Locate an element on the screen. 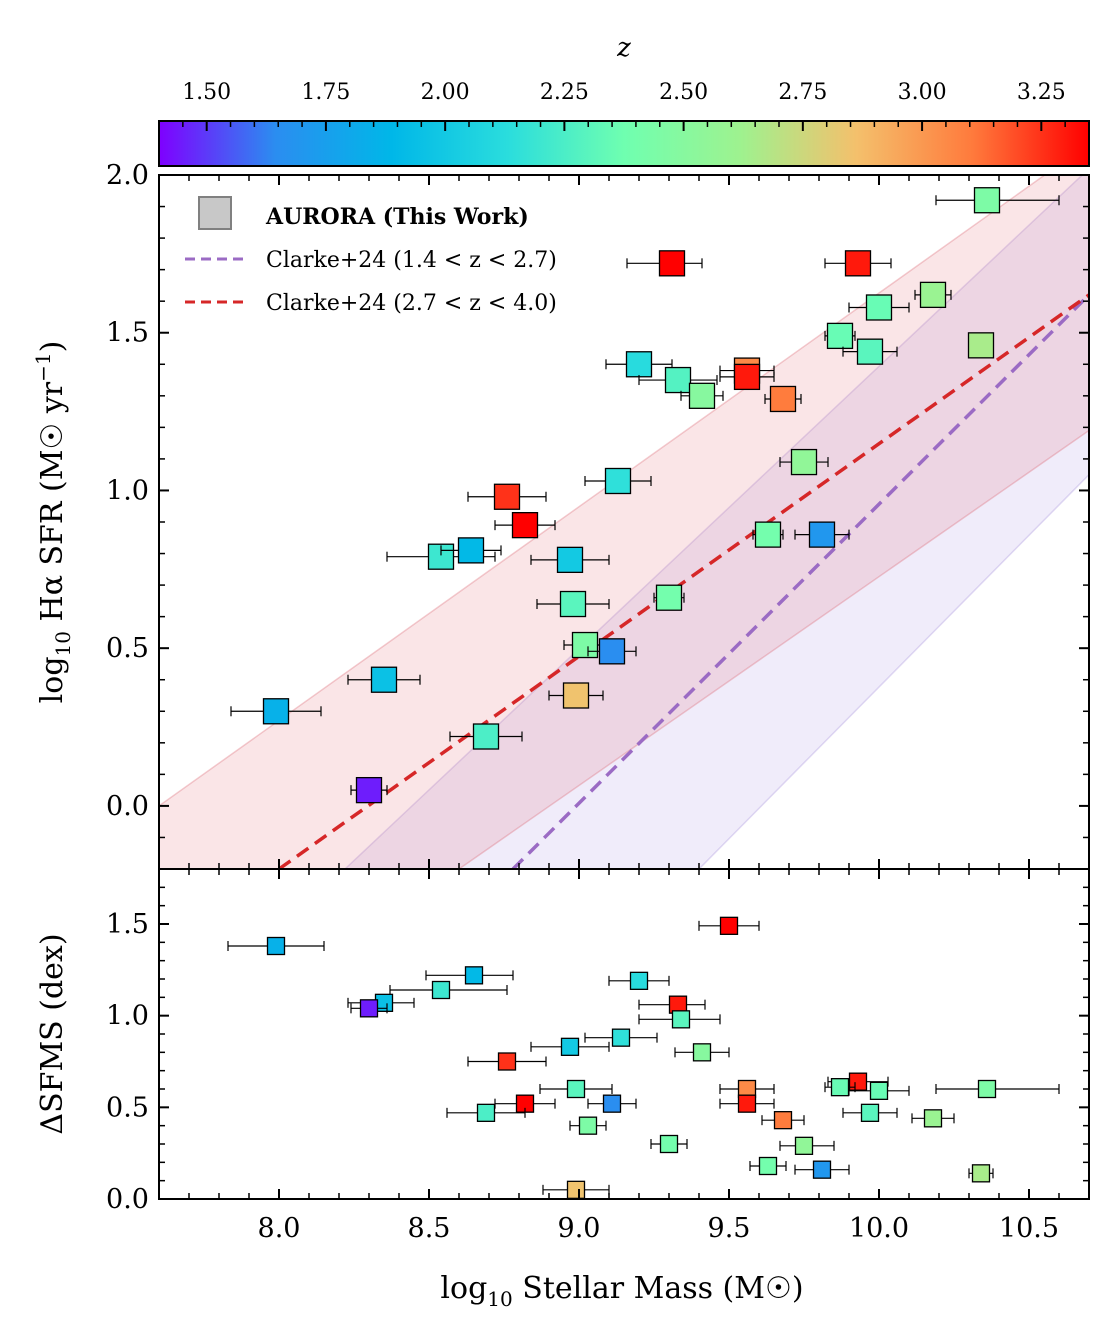 Image resolution: width=1119 pixels, height=1343 pixels. colorbar-tick-label: 1.50 is located at coordinates (206, 92).